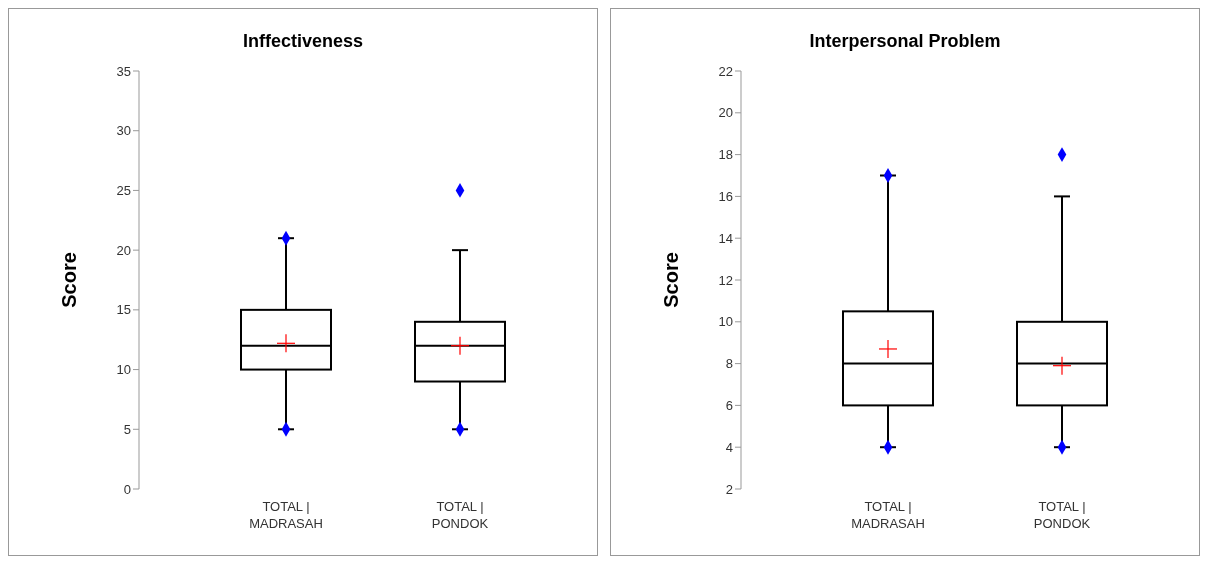 This screenshot has width=1205, height=563. What do you see at coordinates (729, 447) in the screenshot?
I see `y-tick-label: 4` at bounding box center [729, 447].